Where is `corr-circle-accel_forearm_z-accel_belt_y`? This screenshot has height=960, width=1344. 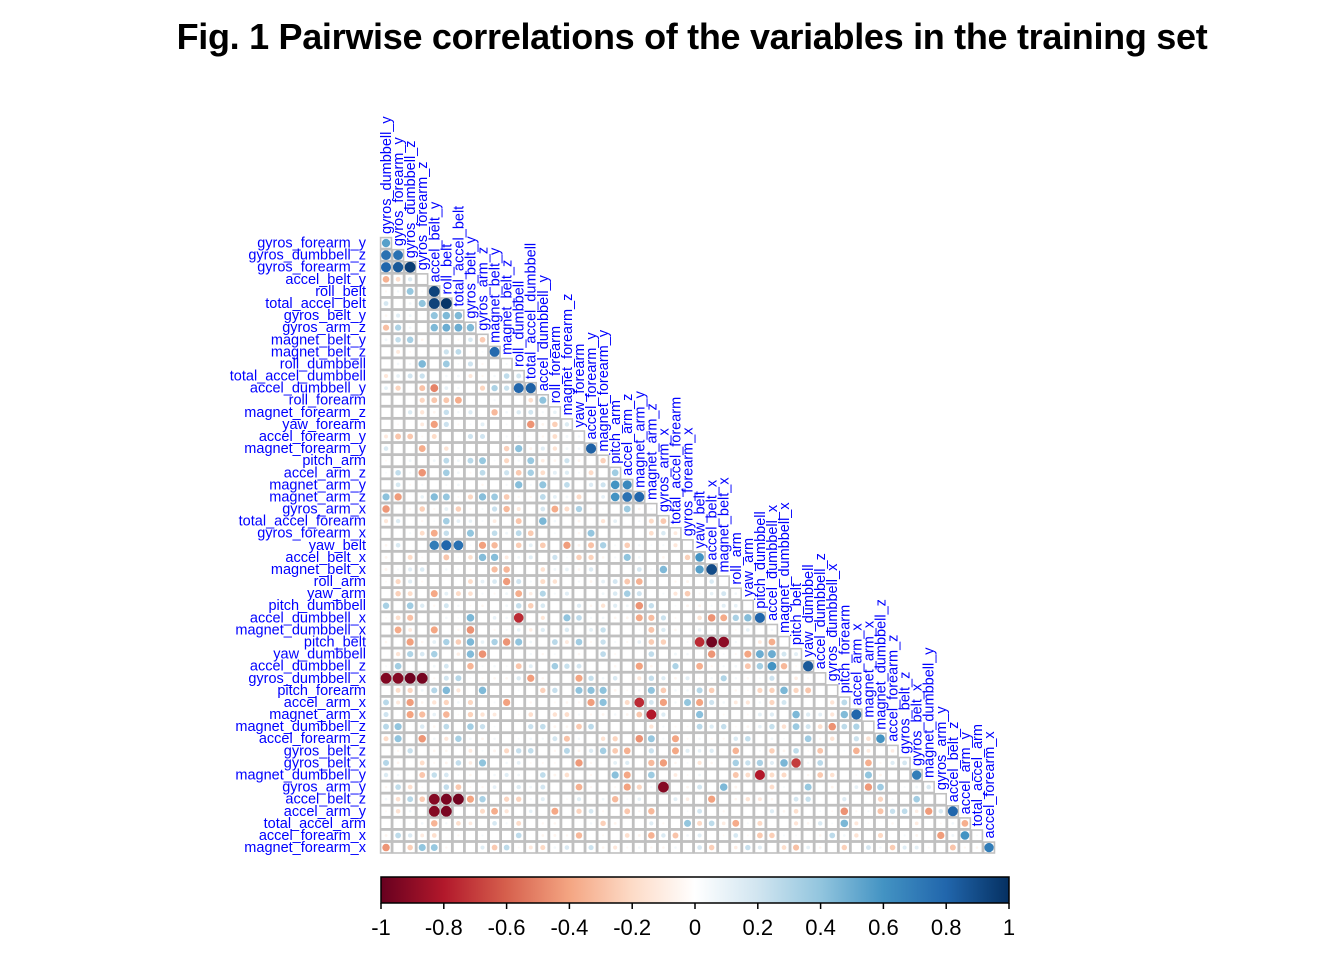 corr-circle-accel_forearm_z-accel_belt_y is located at coordinates (434, 739).